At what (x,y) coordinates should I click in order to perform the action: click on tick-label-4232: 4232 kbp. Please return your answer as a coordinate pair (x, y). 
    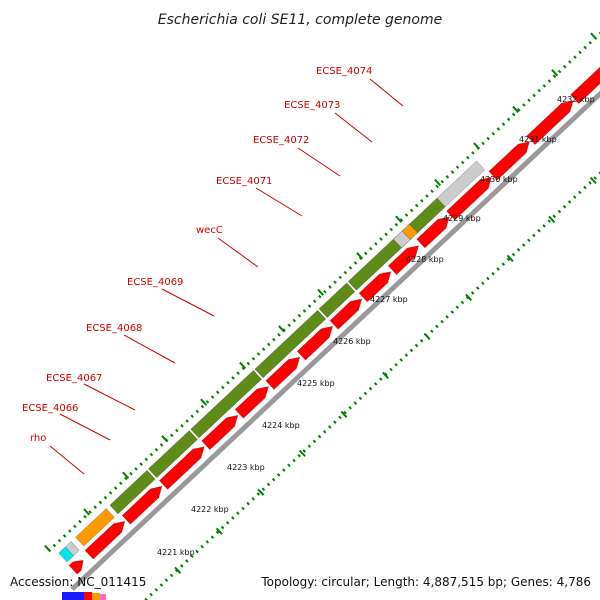
    Looking at the image, I should click on (576, 99).